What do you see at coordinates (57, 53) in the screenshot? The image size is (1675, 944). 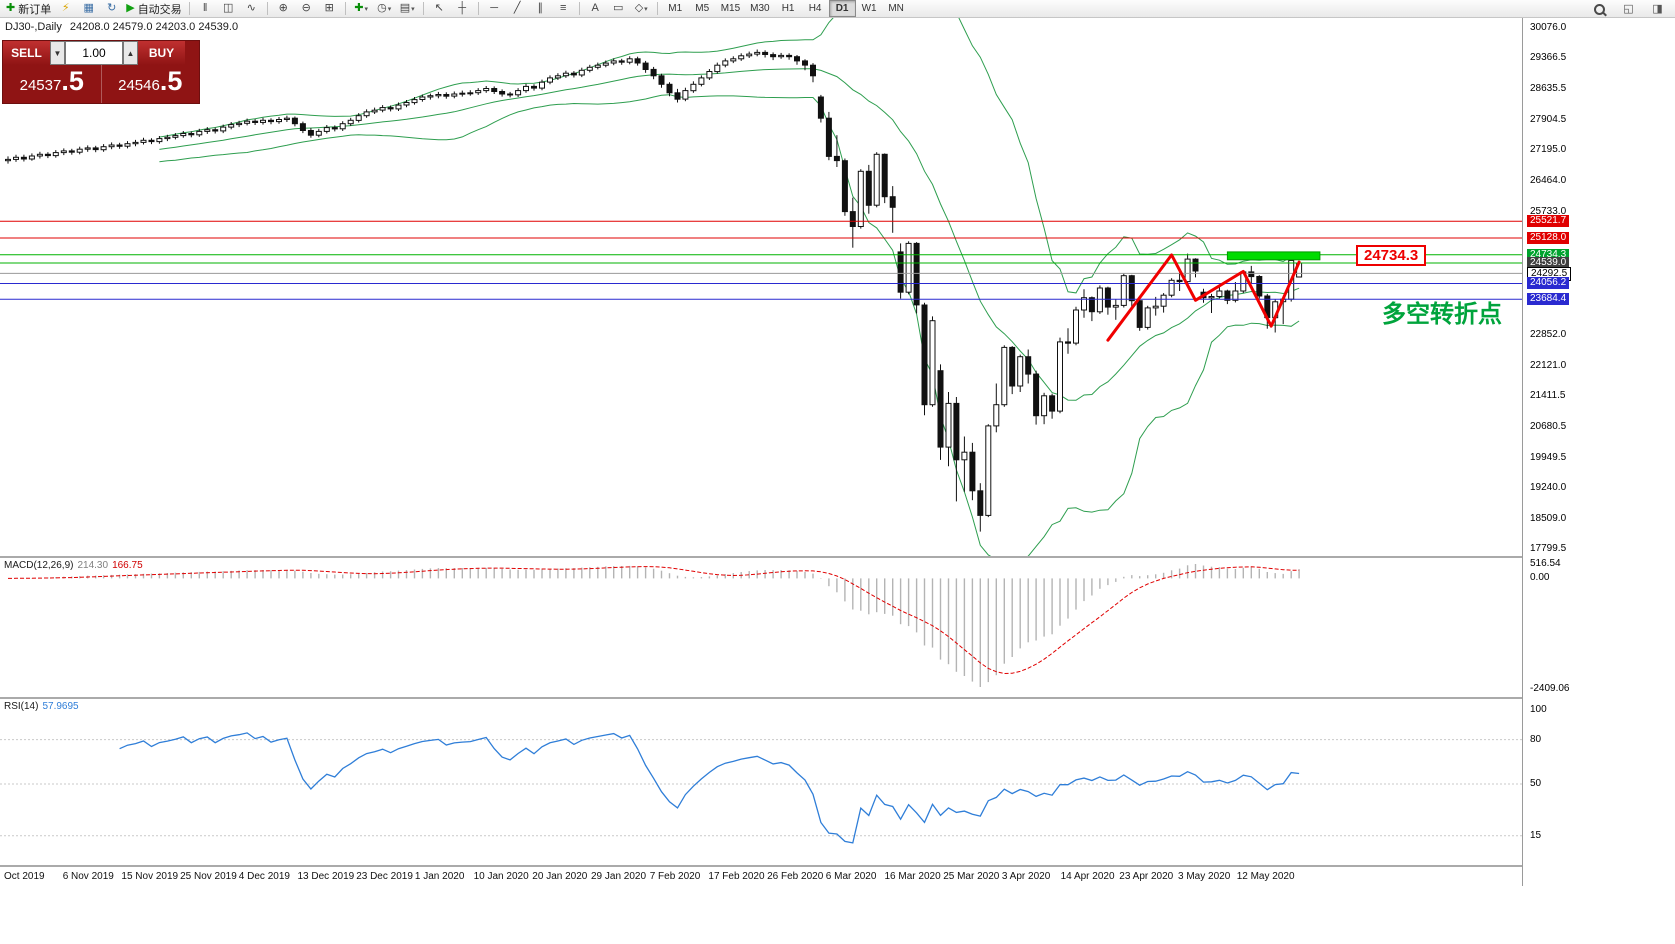 I see `volume-decrease-button: ▼` at bounding box center [57, 53].